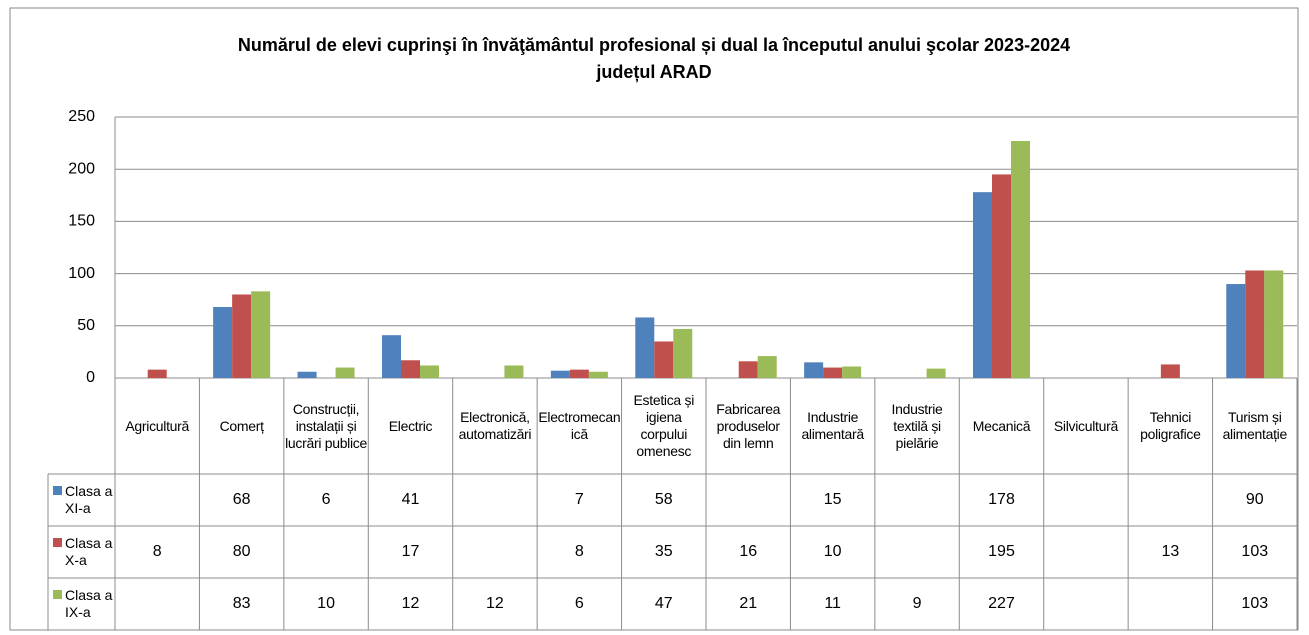 This screenshot has width=1309, height=635. I want to click on x-tick-label: Electronică, automatizări, so click(495, 425).